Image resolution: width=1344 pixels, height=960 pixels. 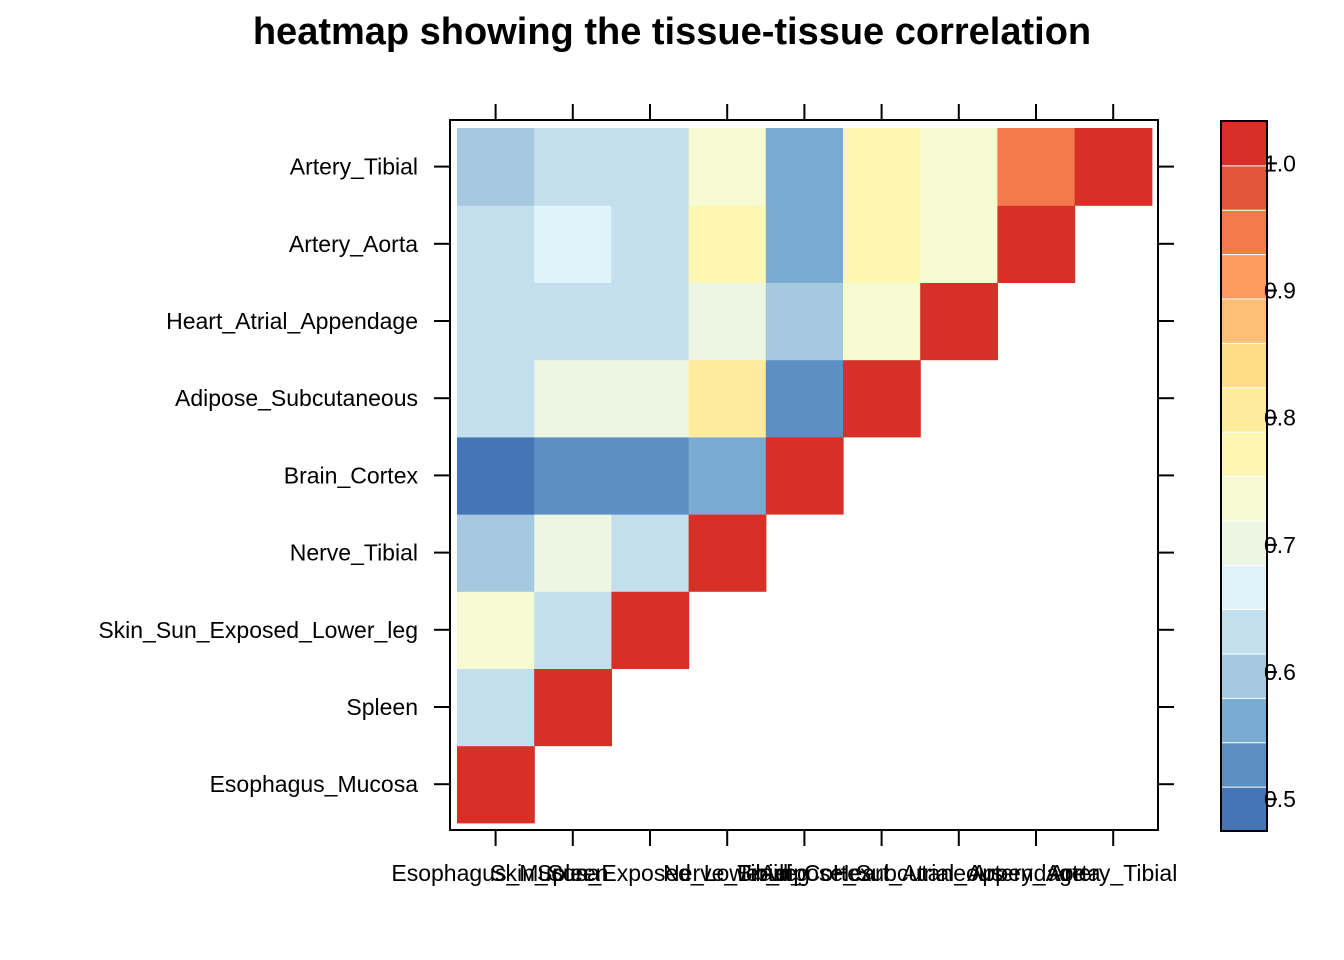 I want to click on colorbar: 0.5 0.6 0.7 0.8 0.9 1.0, so click(x=1258, y=476).